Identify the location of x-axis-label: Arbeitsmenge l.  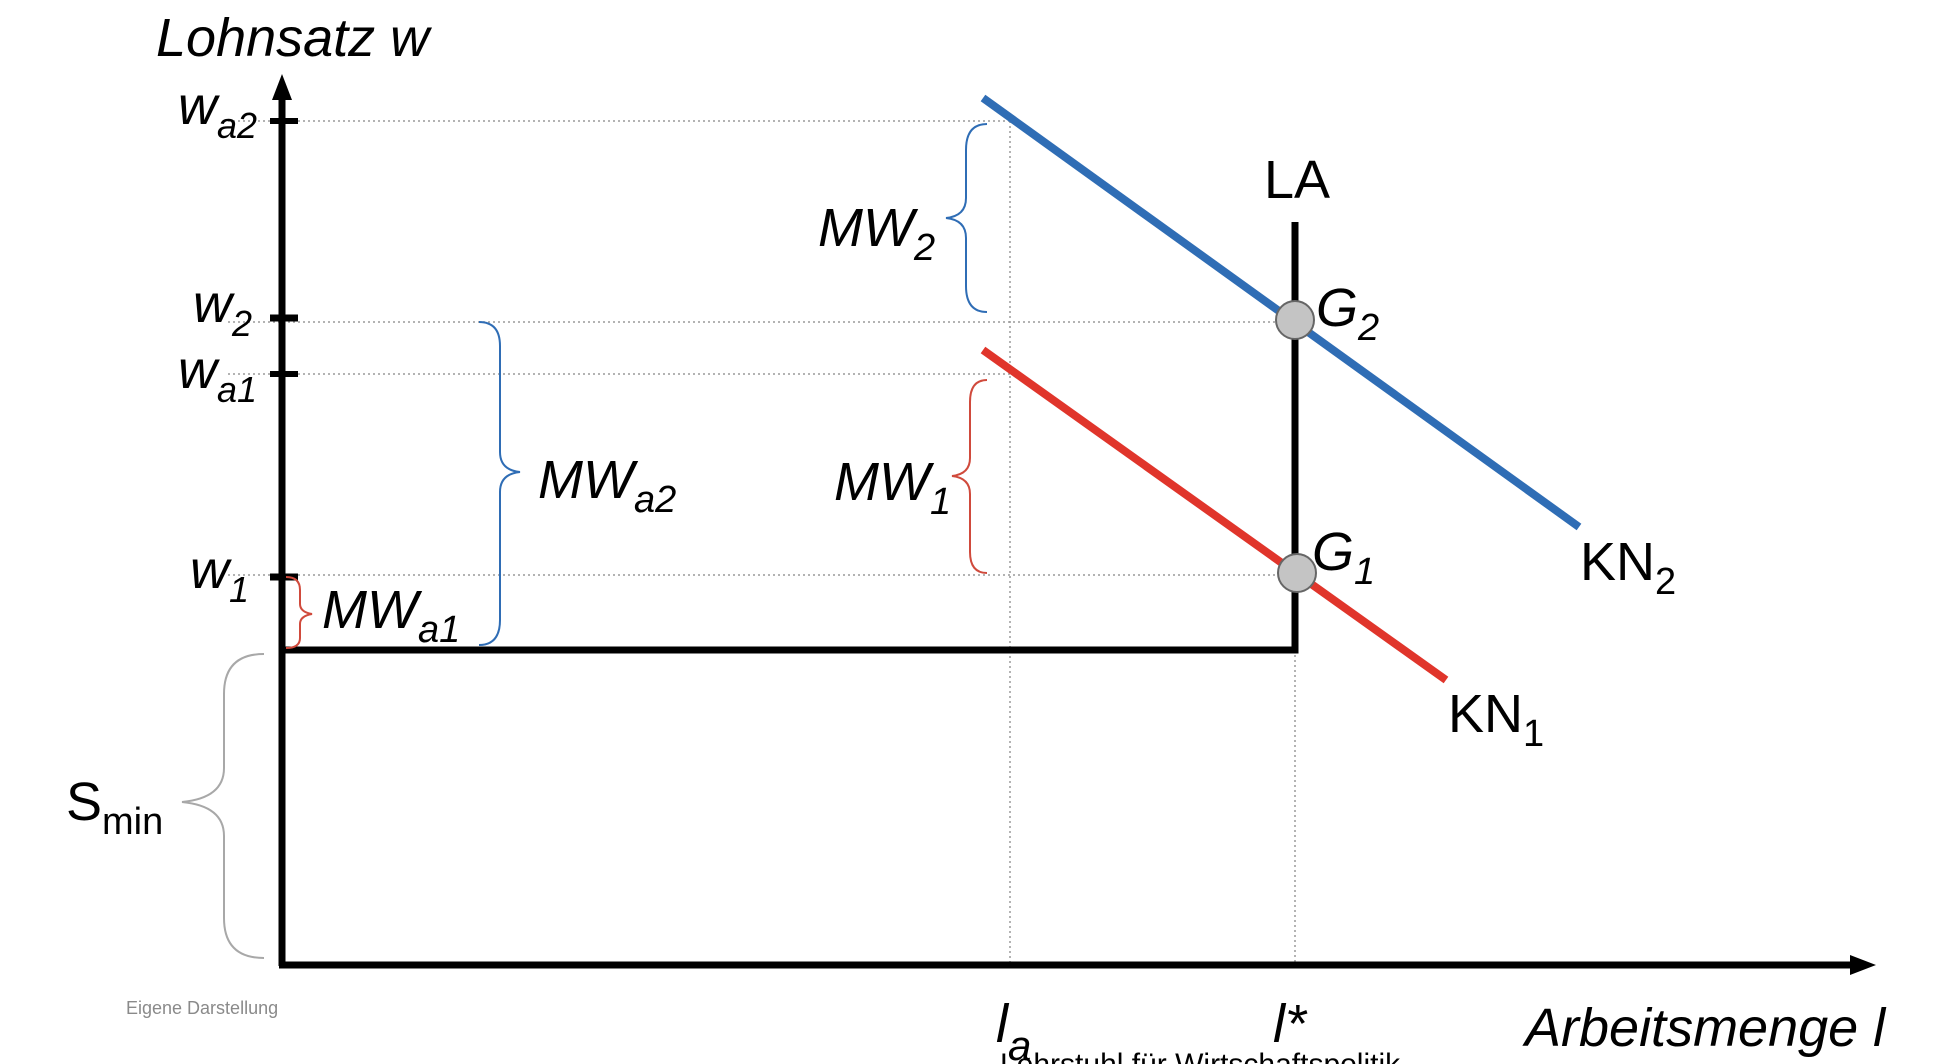
(1704, 1028).